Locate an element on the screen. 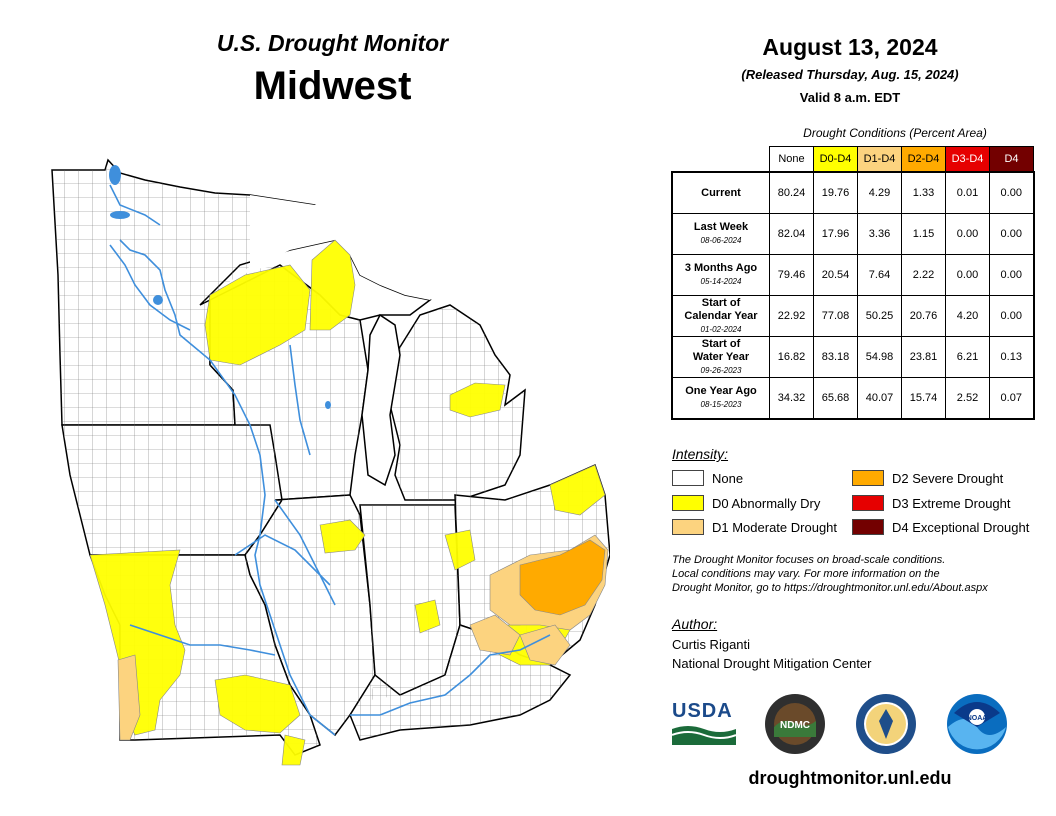  usda-logo-waves is located at coordinates (704, 735).